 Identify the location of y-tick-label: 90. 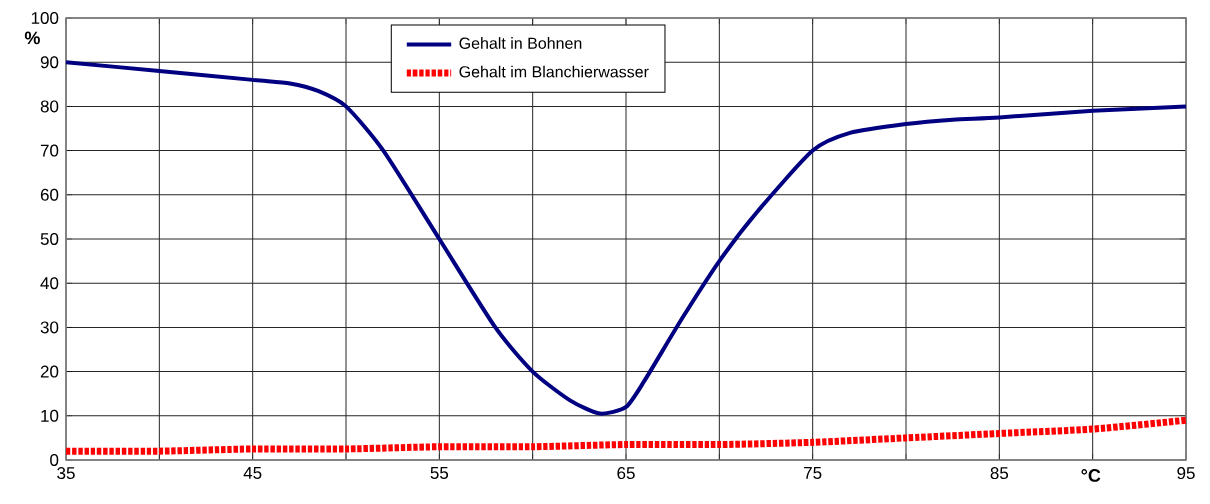
(49, 62).